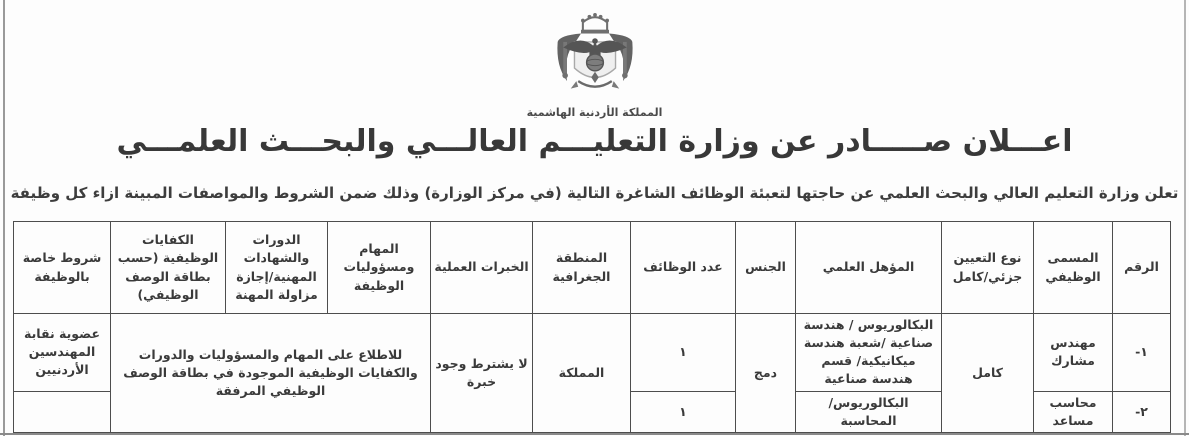 The height and width of the screenshot is (436, 1189). I want to click on header-duties: المهام ومسؤوليات الوظيفة, so click(379, 267).